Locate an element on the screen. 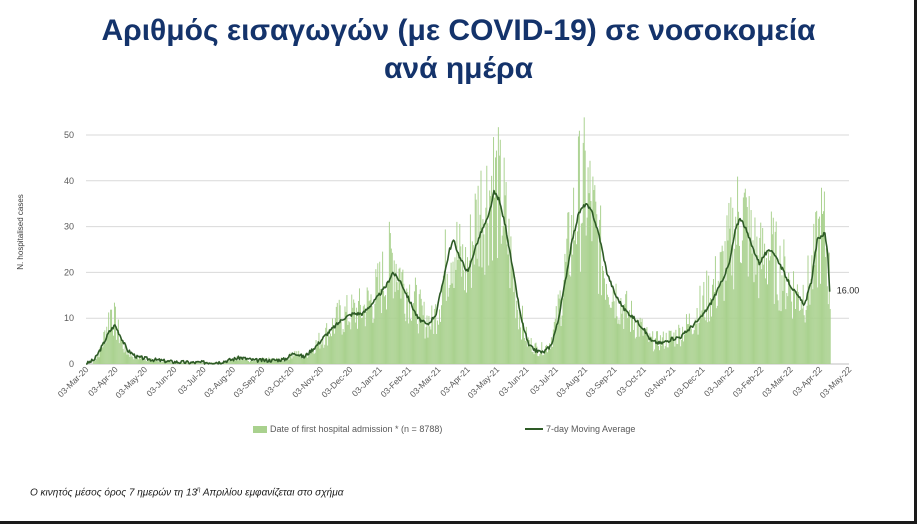 The width and height of the screenshot is (917, 524). y-tick-label: 50 is located at coordinates (69, 135).